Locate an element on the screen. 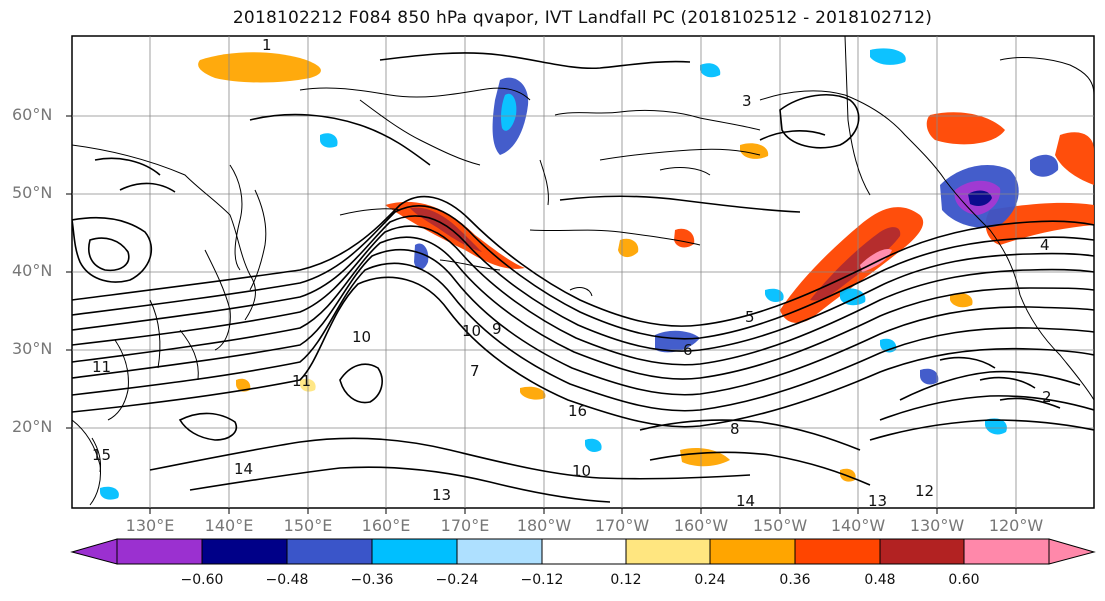 This screenshot has width=1105, height=601. lon-label: 180°W is located at coordinates (544, 525).